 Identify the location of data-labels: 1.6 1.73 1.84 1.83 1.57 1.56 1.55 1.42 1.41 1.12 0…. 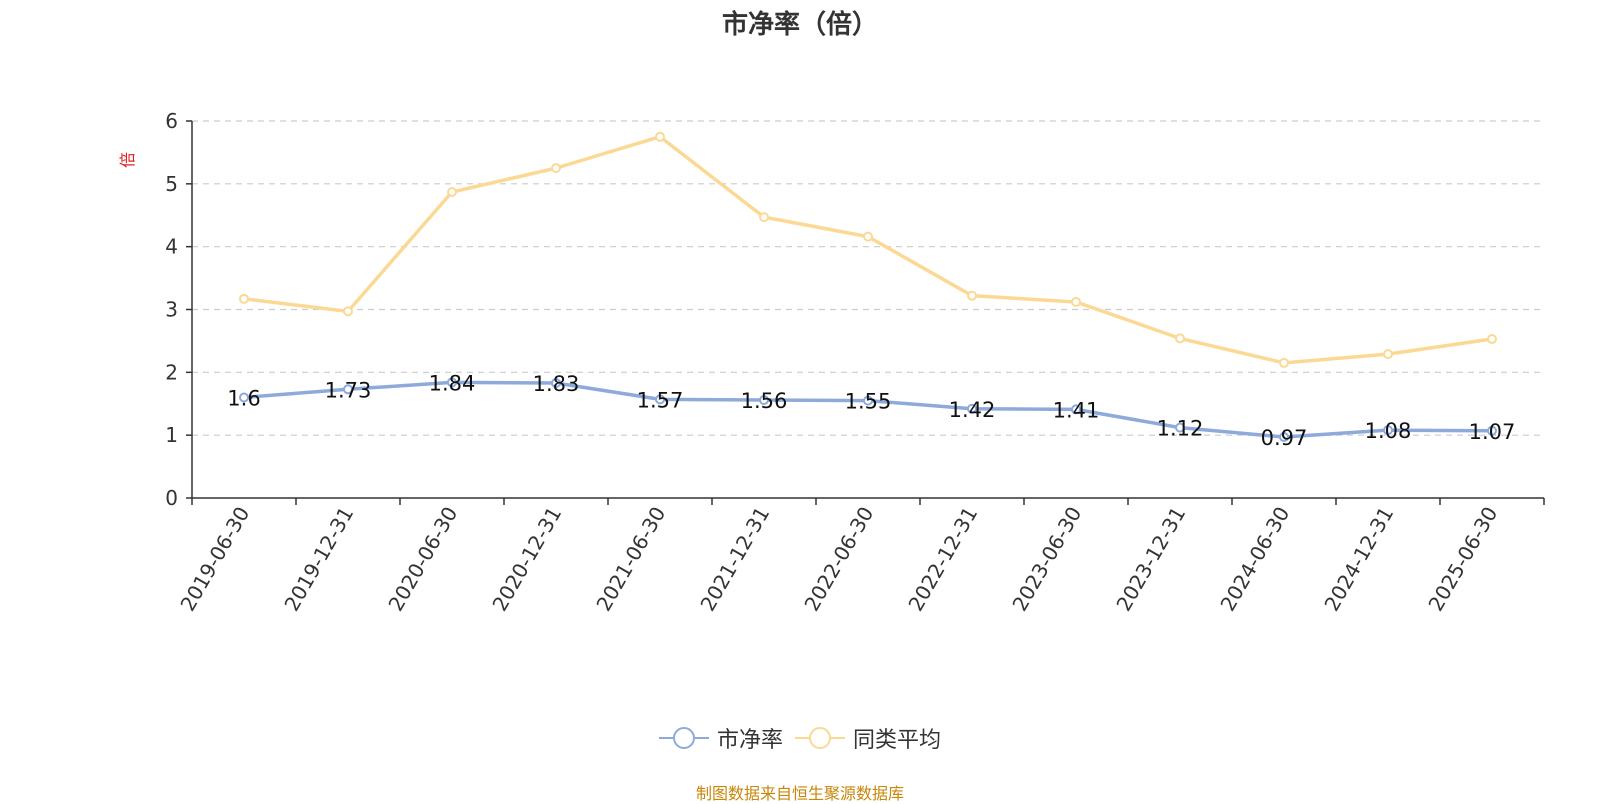
(871, 410).